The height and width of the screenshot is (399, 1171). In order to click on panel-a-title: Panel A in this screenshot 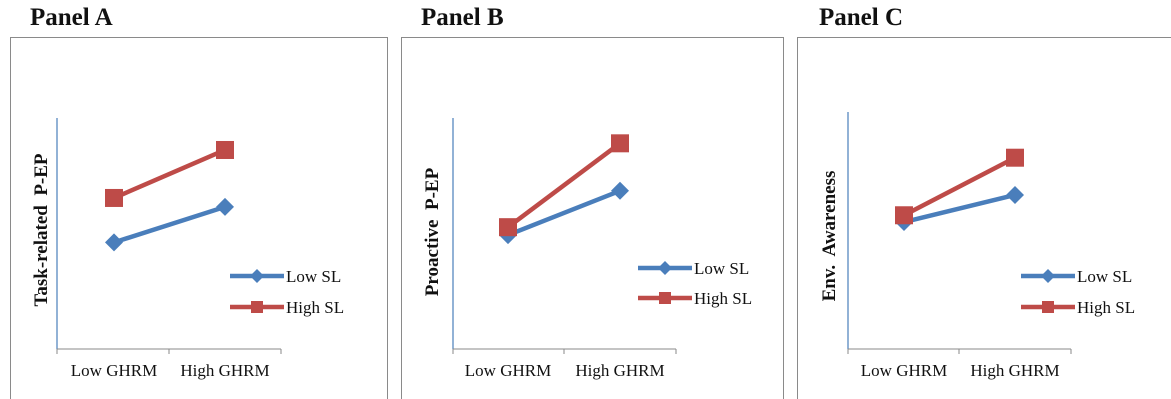, I will do `click(71, 17)`.